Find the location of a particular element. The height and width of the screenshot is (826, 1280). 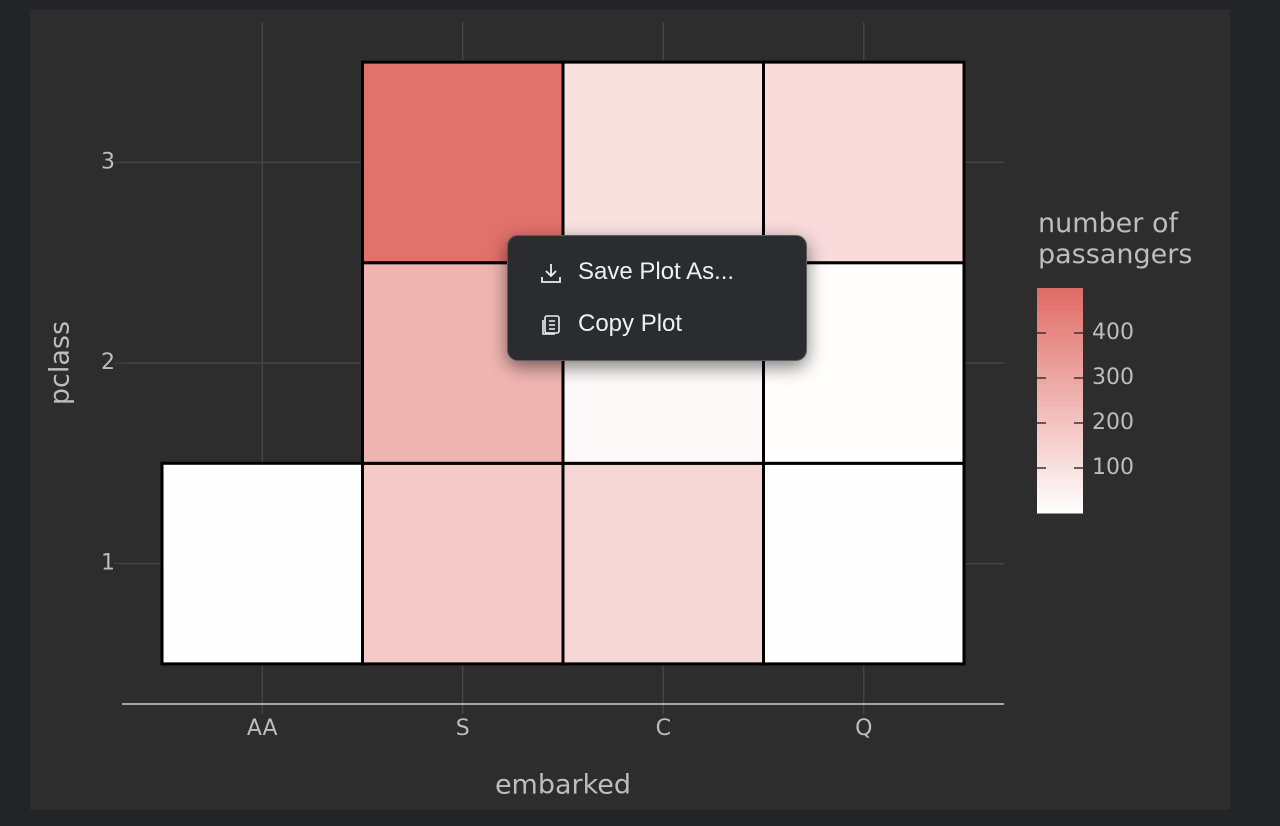

x-axis-title: embarked is located at coordinates (563, 785).